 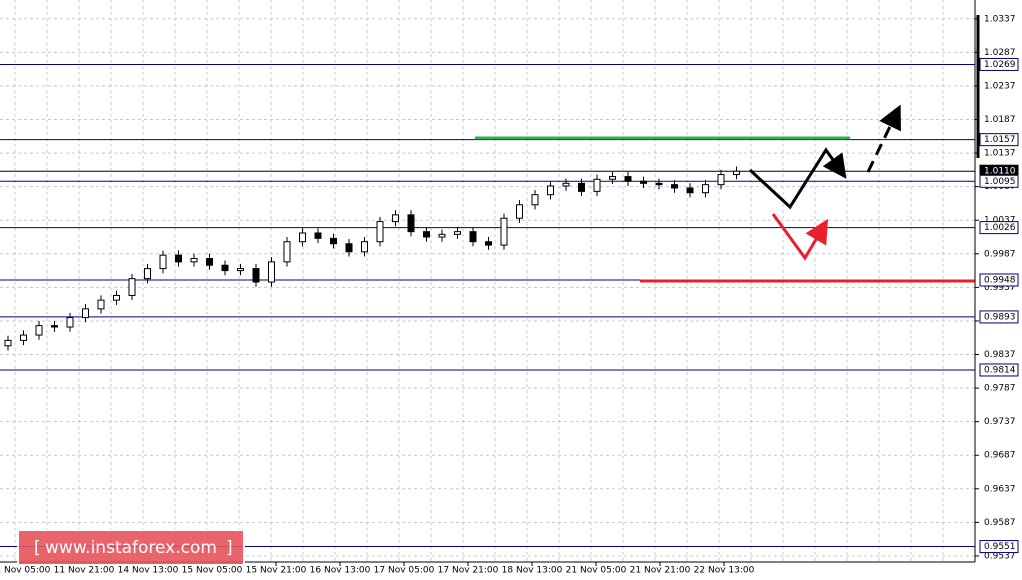 I want to click on alternative-arrow, so click(x=800, y=237).